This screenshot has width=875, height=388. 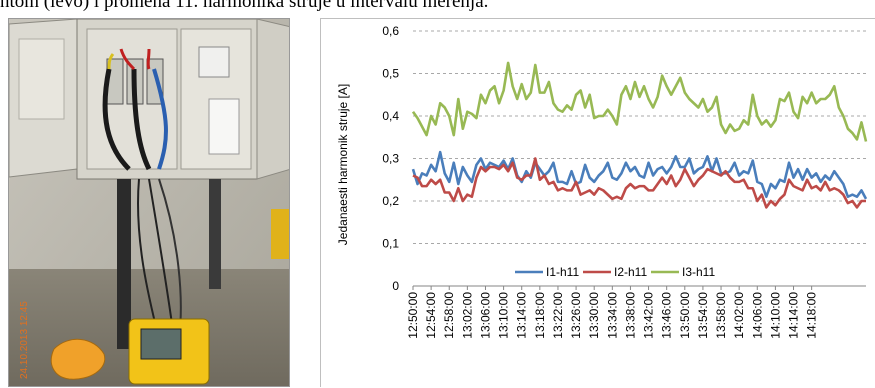 I want to click on x-tick-label: 13:30:00, so click(x=594, y=315).